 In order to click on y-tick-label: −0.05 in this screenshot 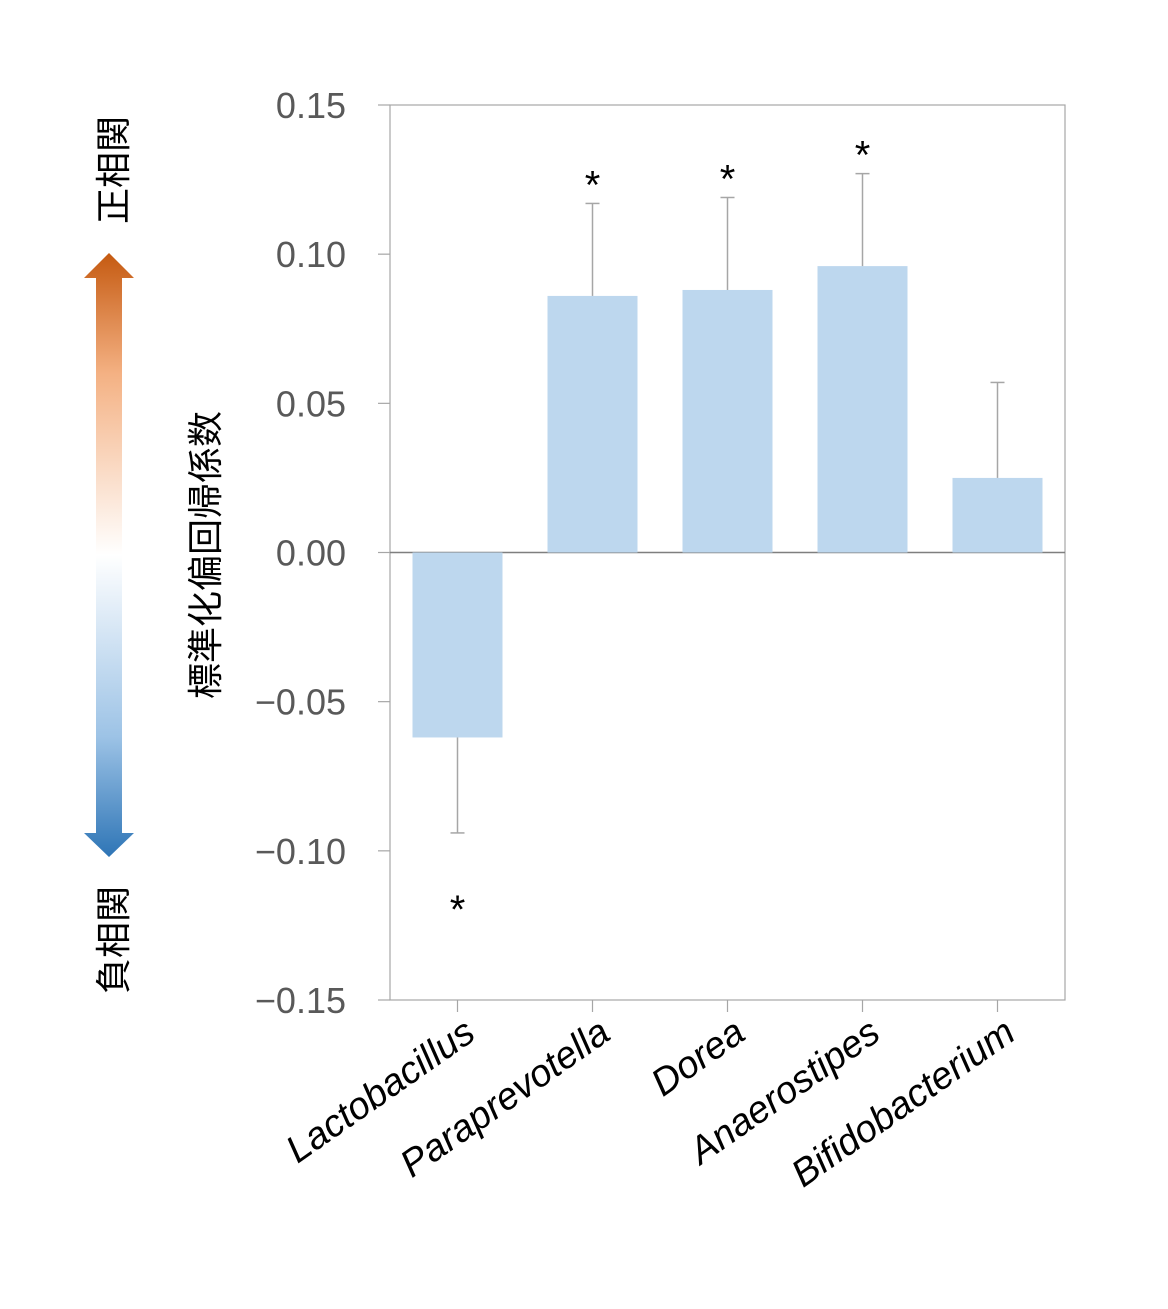, I will do `click(300, 702)`.